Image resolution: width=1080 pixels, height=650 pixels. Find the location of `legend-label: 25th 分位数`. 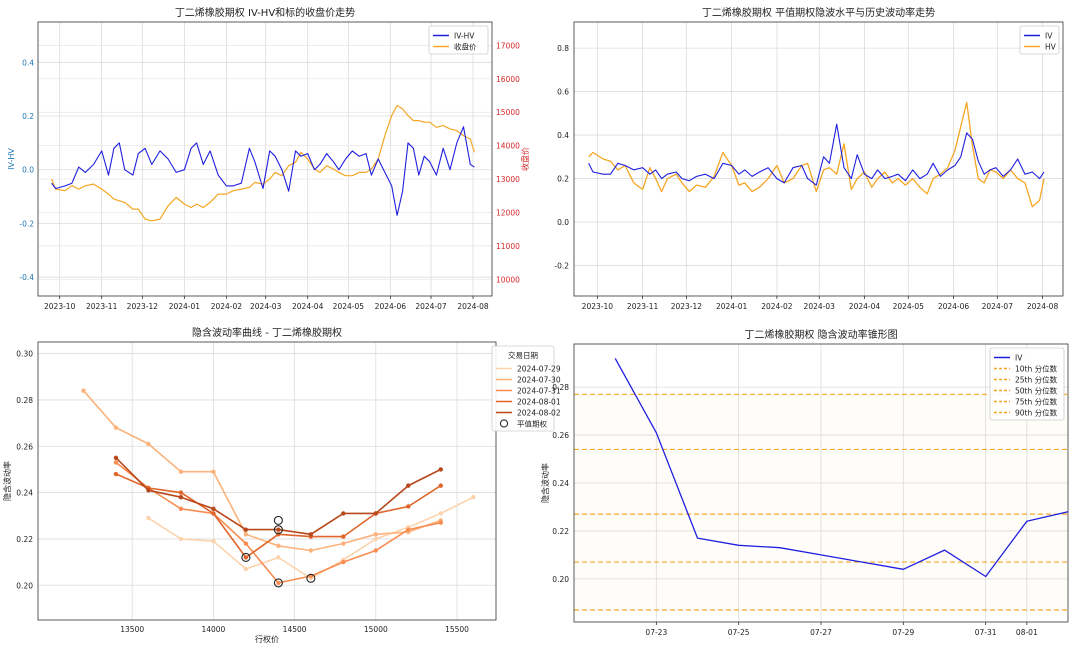

legend-label: 25th 分位数 is located at coordinates (1036, 380).